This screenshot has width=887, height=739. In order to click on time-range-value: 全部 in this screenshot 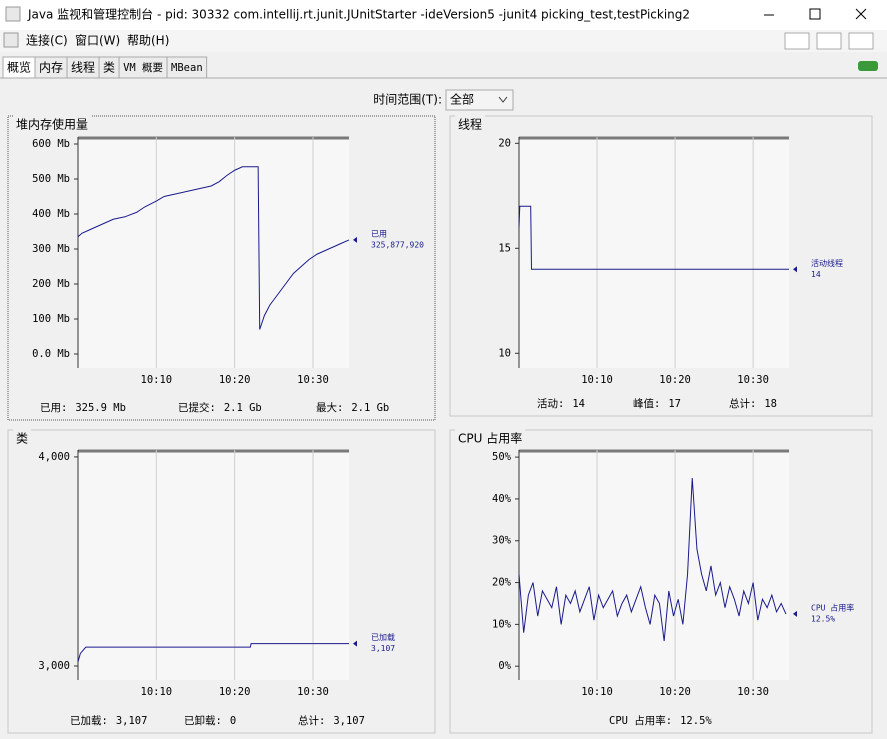, I will do `click(462, 99)`.